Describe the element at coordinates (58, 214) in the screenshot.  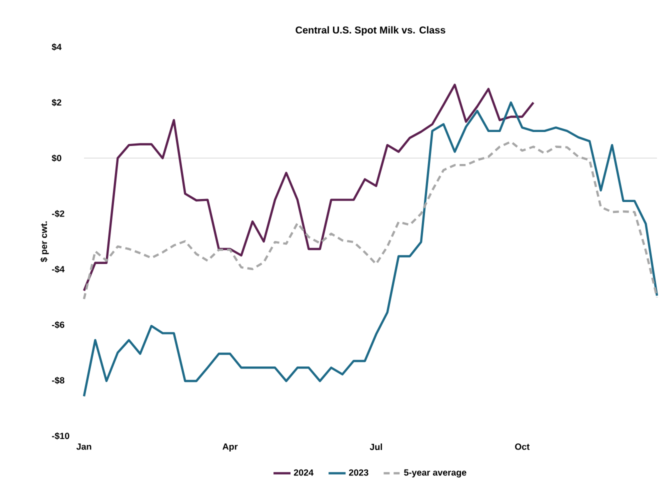
I see `y-tick-label: -$2` at that location.